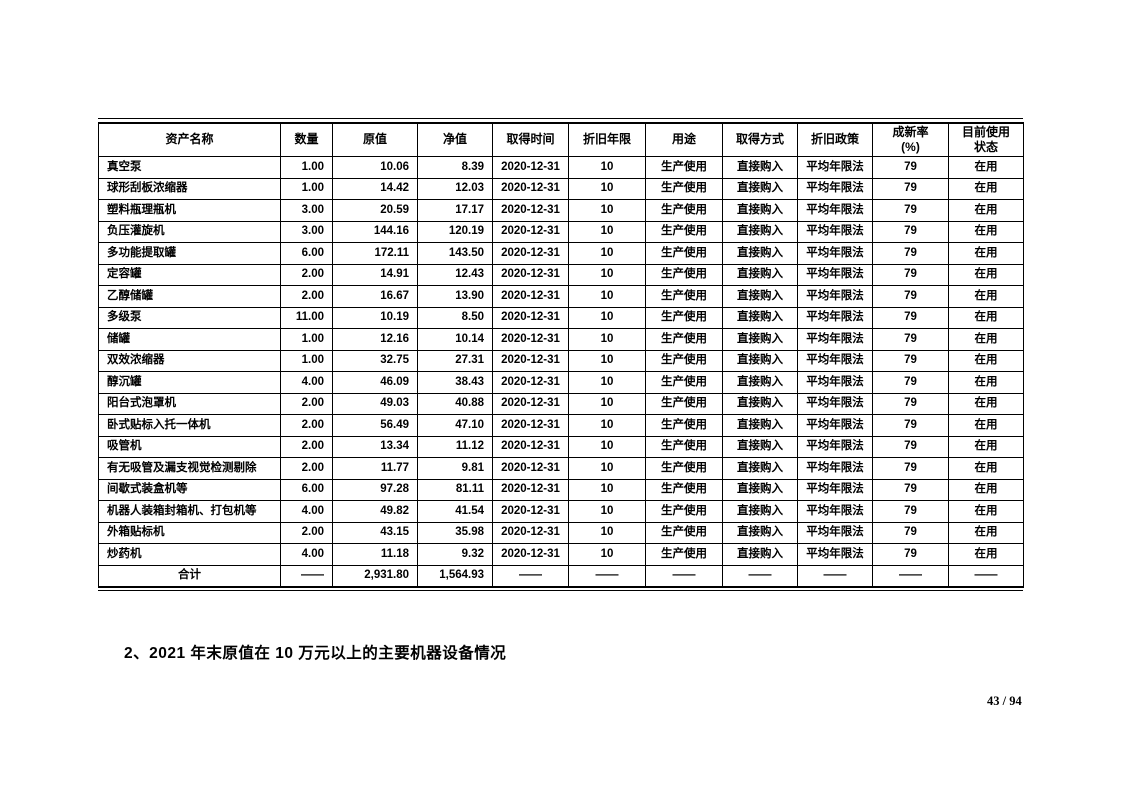 This screenshot has width=1122, height=793. I want to click on column-header-acquire-date: 取得时间, so click(530, 139).